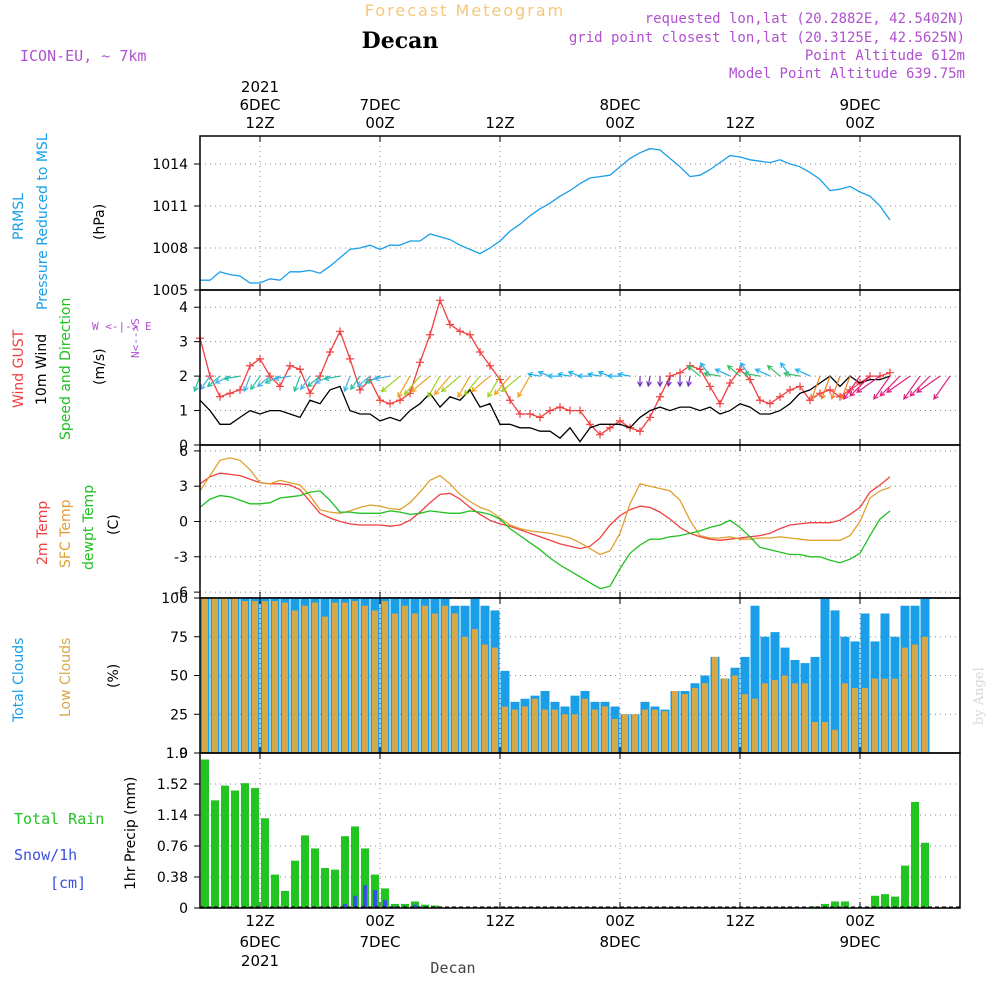 The image size is (1000, 1000). Describe the element at coordinates (170, 207) in the screenshot. I see `y-tick-label: 1011` at that location.